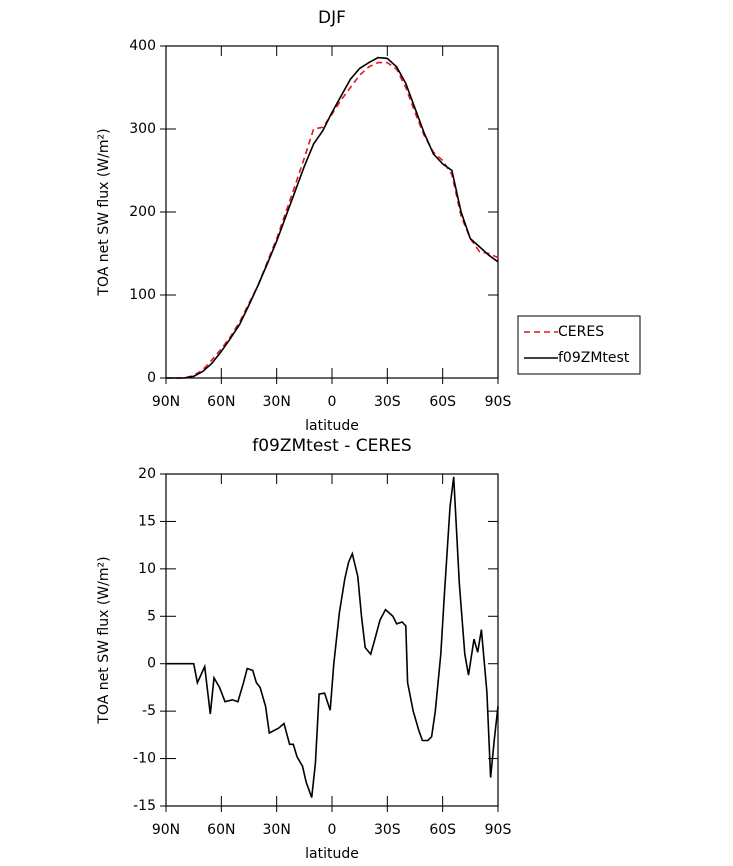 This screenshot has height=866, width=733. I want to click on y-tick-label: 100, so click(142, 295).